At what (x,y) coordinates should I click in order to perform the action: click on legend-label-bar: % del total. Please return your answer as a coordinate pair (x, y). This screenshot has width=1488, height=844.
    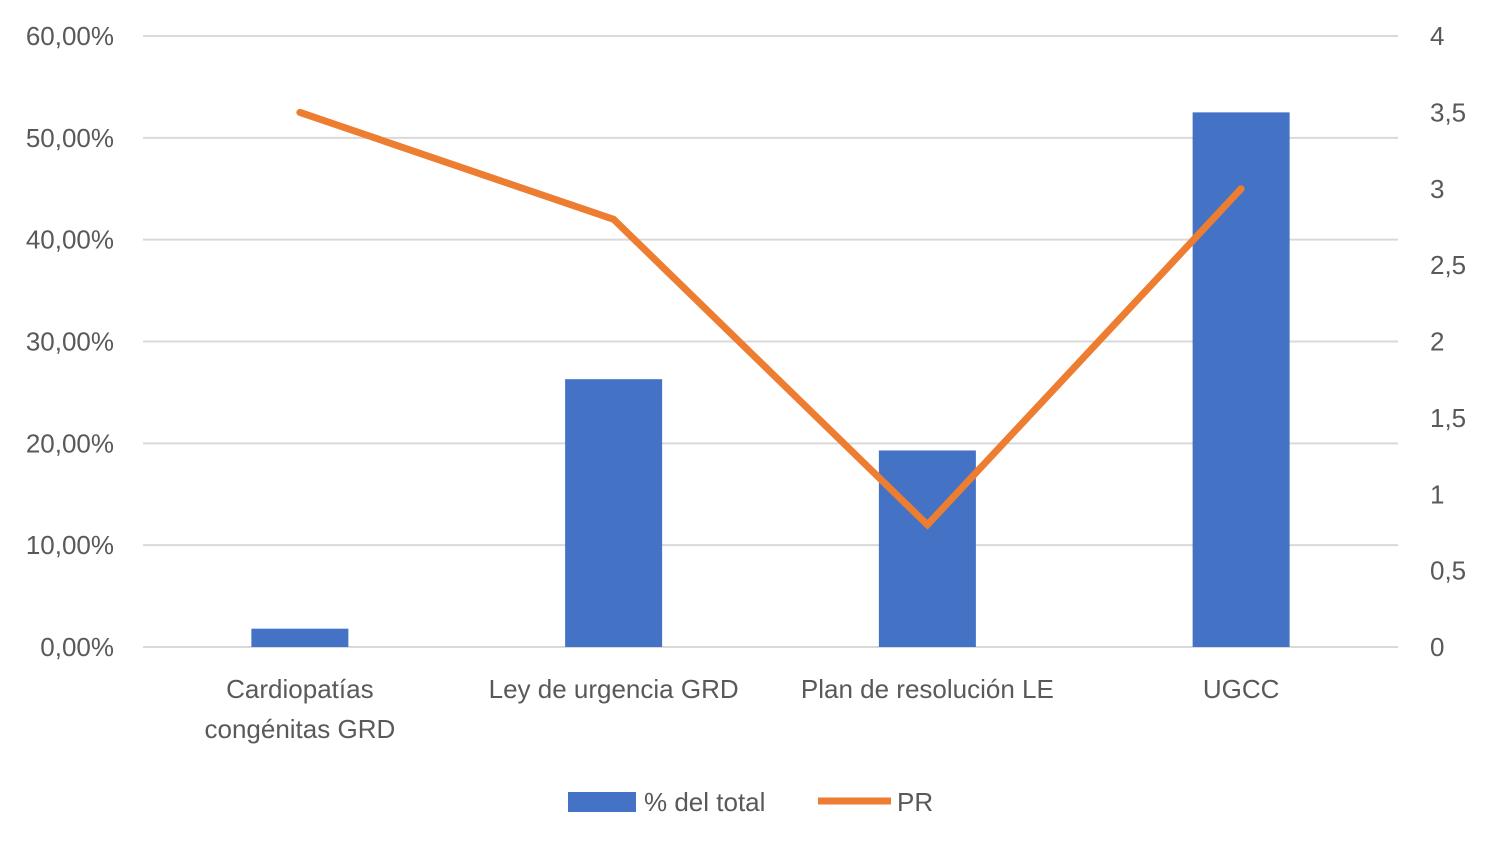
    Looking at the image, I should click on (704, 802).